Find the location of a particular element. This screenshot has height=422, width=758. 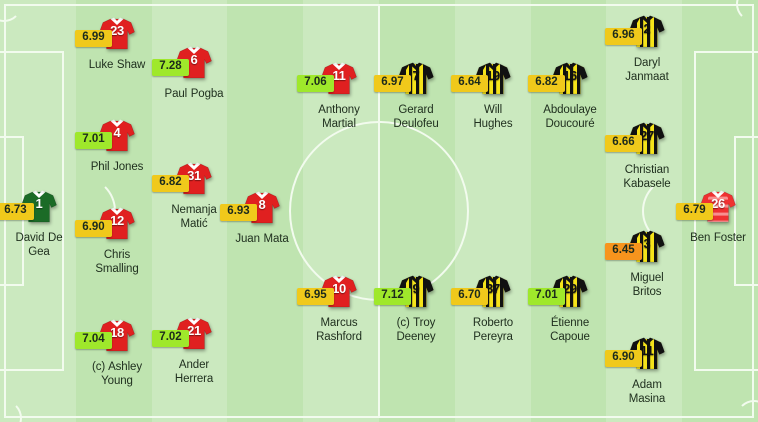

player-shirt: 19 6.64 is located at coordinates (493, 80).